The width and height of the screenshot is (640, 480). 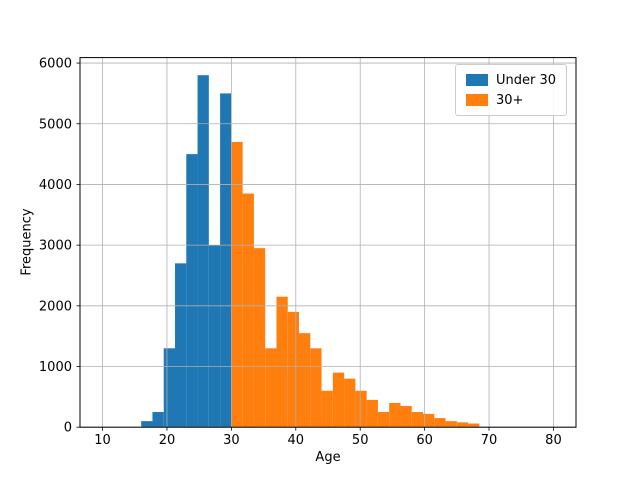 I want to click on y-tick-label: 6000, so click(x=55, y=64).